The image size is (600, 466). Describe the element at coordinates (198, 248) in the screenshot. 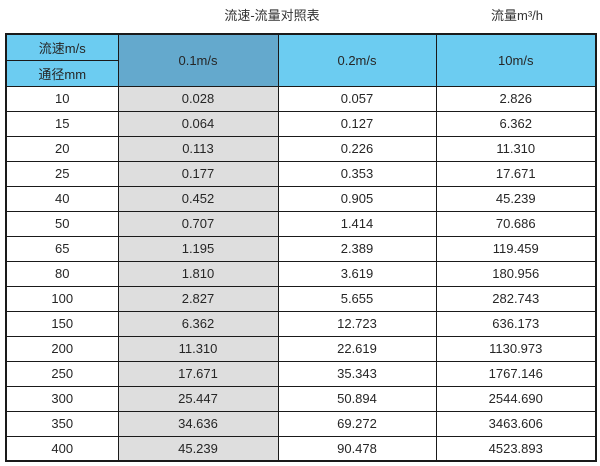

I see `flow-cell-0-1ms: 1.195` at that location.